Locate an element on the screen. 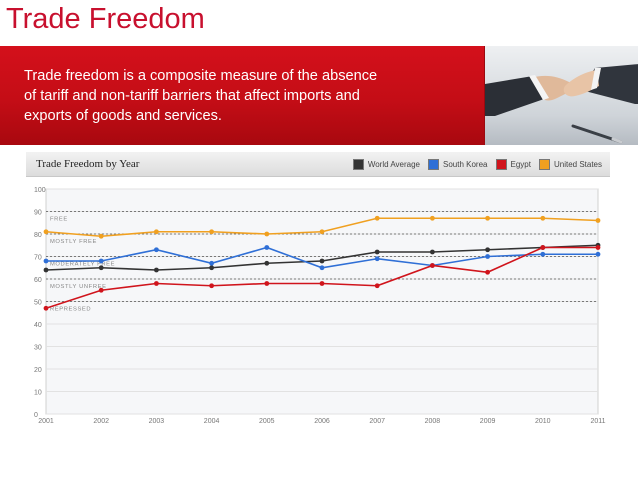 This screenshot has height=479, width=638. band-label: FREE is located at coordinates (59, 220).